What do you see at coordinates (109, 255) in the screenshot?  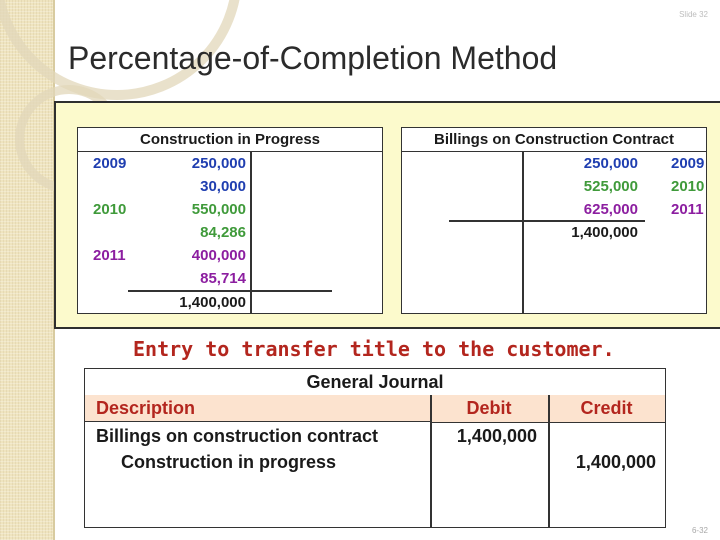 I see `cip-year-2011: 2011` at bounding box center [109, 255].